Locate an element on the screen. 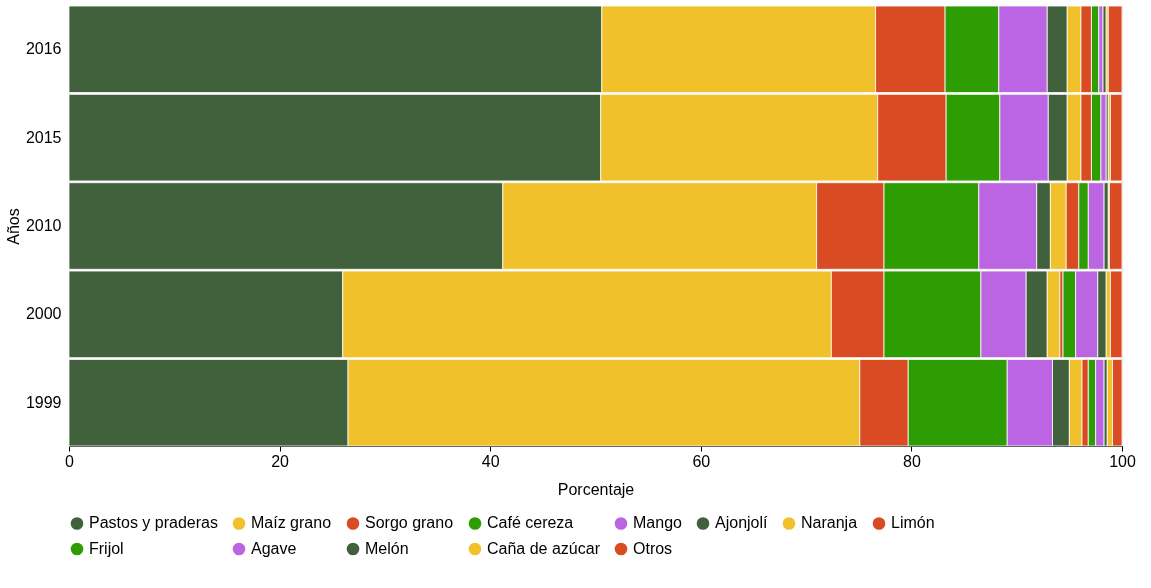 The width and height of the screenshot is (1151, 588). y-axis-title: Años is located at coordinates (13, 226).